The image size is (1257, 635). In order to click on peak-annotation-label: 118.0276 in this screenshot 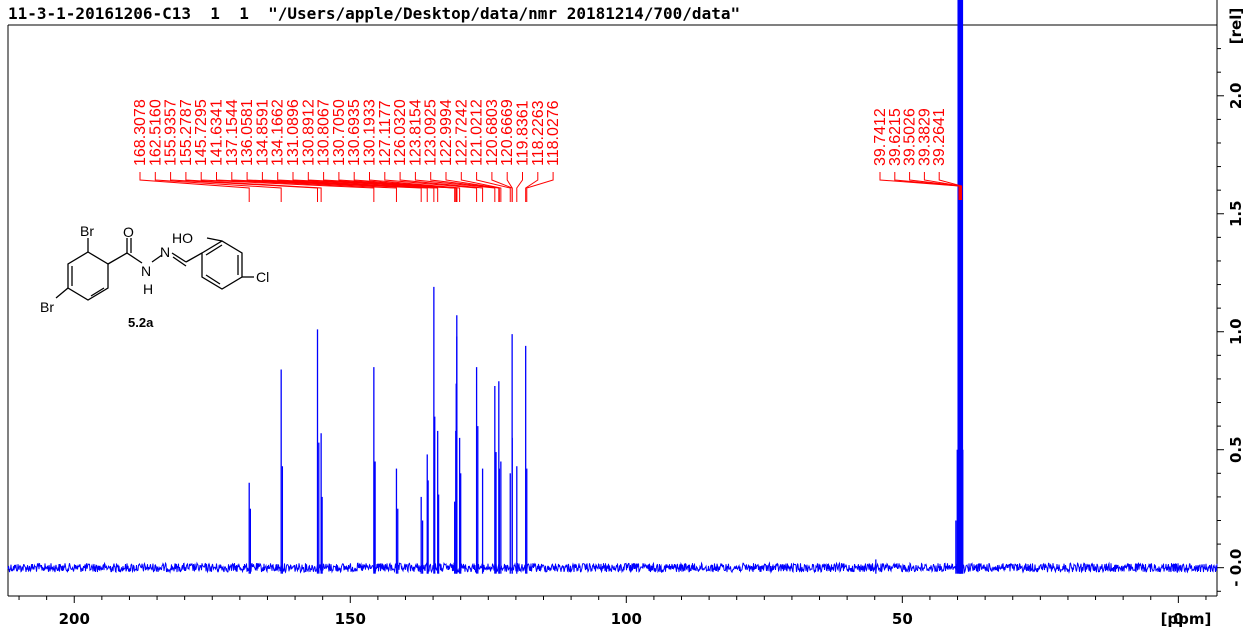, I will do `click(553, 133)`.